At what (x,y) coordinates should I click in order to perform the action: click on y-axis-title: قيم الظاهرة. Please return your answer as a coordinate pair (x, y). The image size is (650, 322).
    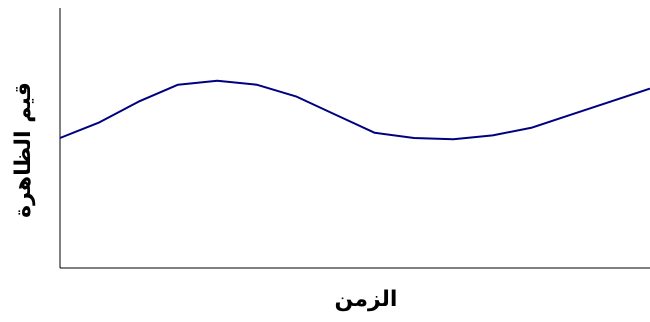
    Looking at the image, I should click on (23, 150).